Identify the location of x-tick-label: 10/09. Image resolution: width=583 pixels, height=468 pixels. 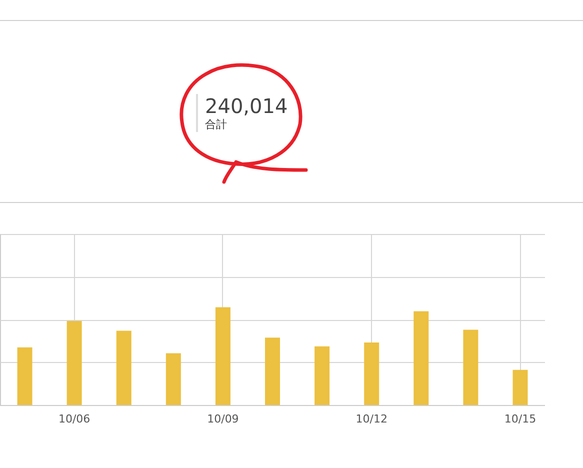
(223, 419).